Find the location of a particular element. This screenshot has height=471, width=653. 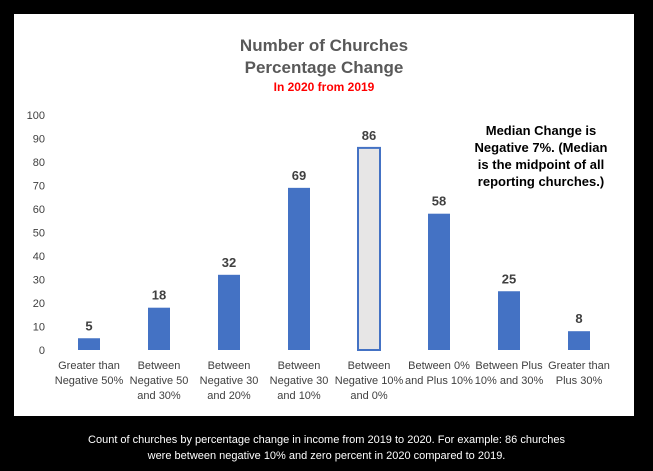

data-label: 69 is located at coordinates (299, 175).